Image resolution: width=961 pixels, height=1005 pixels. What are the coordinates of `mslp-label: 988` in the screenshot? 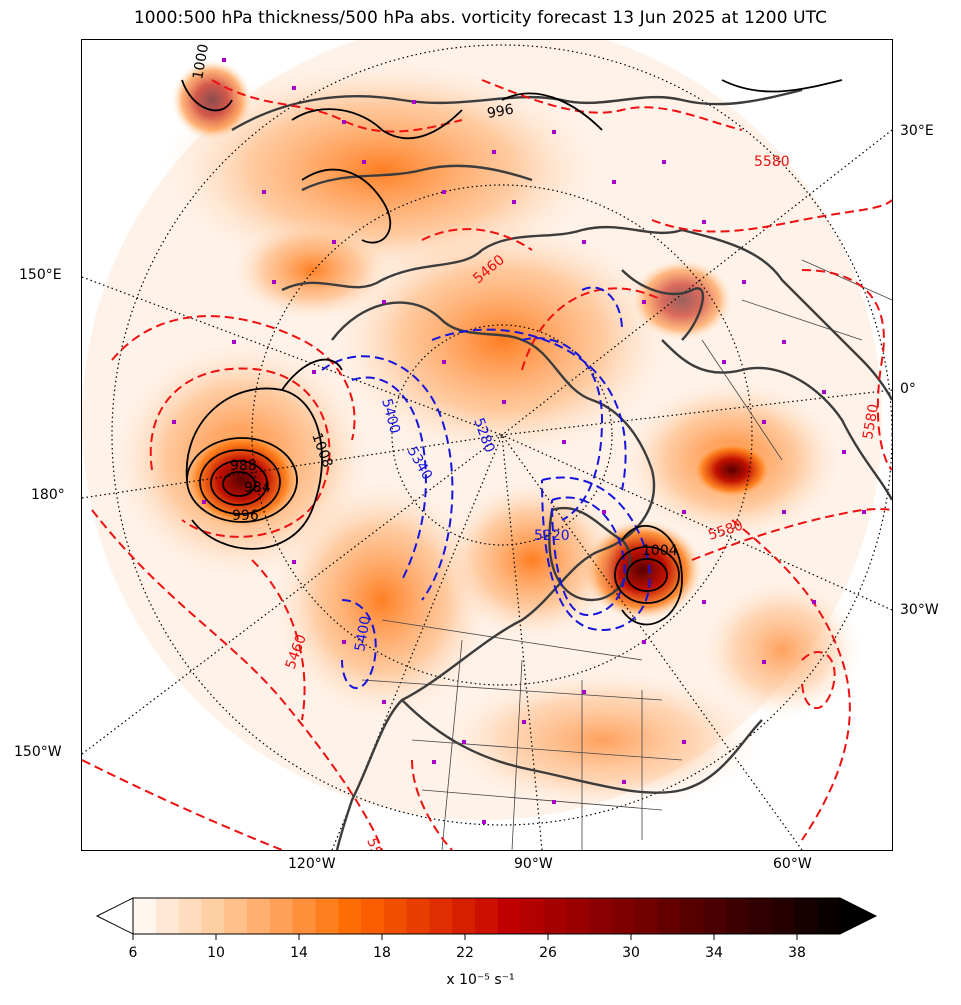 It's located at (243, 466).